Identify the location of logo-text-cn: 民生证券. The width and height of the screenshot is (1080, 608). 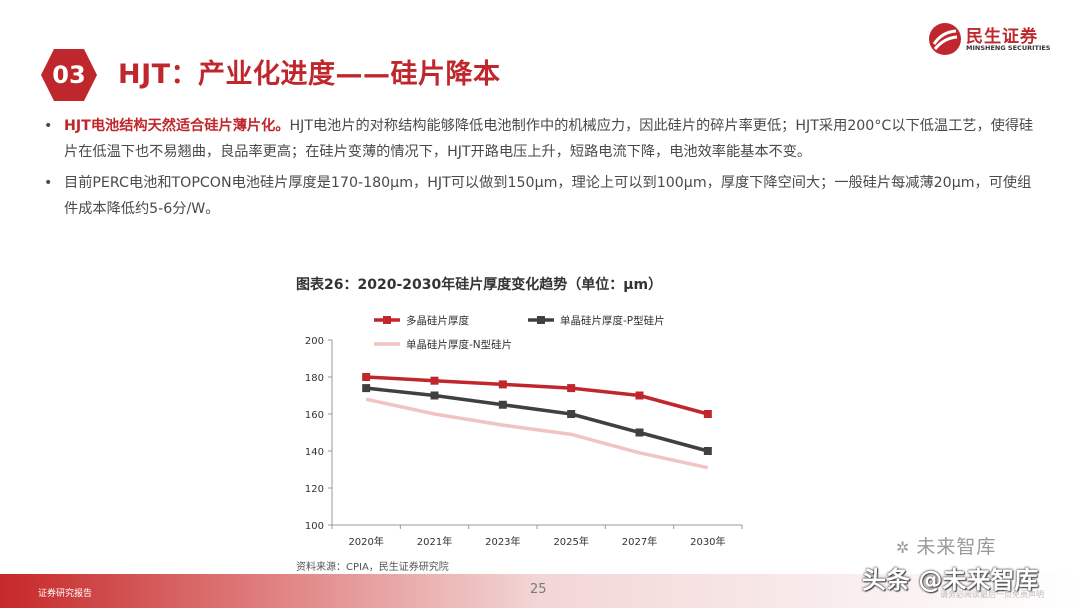
(1002, 37).